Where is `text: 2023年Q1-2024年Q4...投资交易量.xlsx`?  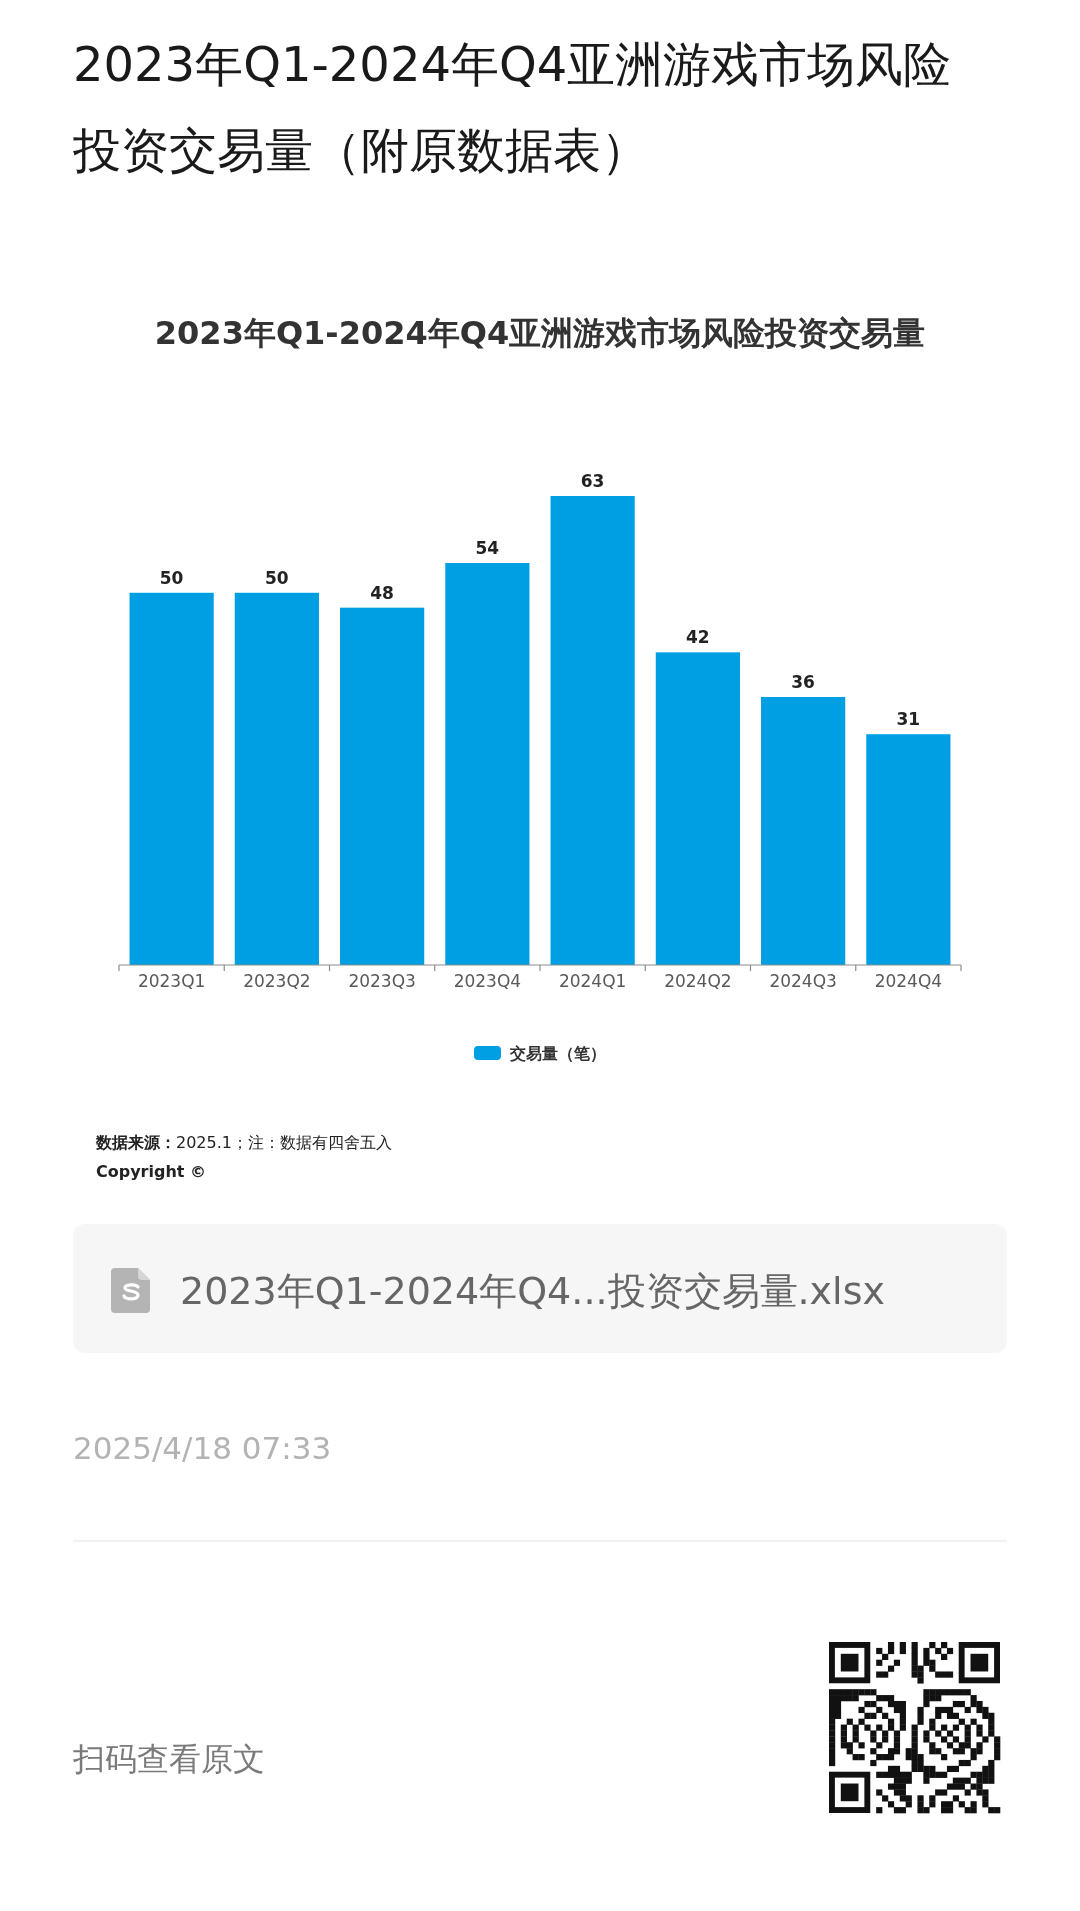
text: 2023年Q1-2024年Q4...投资交易量.xlsx is located at coordinates (532, 1291).